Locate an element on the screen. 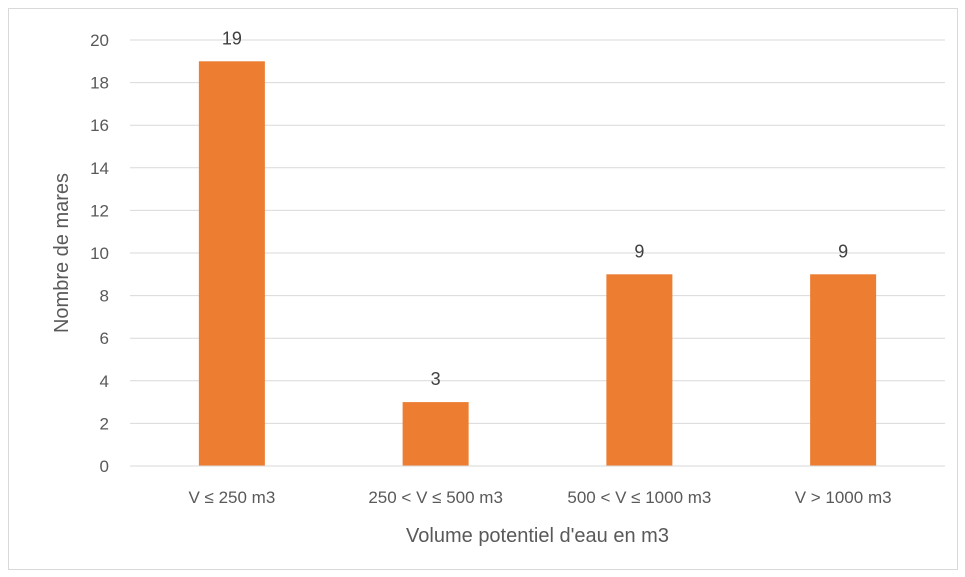  y-tick-label: 0 is located at coordinates (104, 466).